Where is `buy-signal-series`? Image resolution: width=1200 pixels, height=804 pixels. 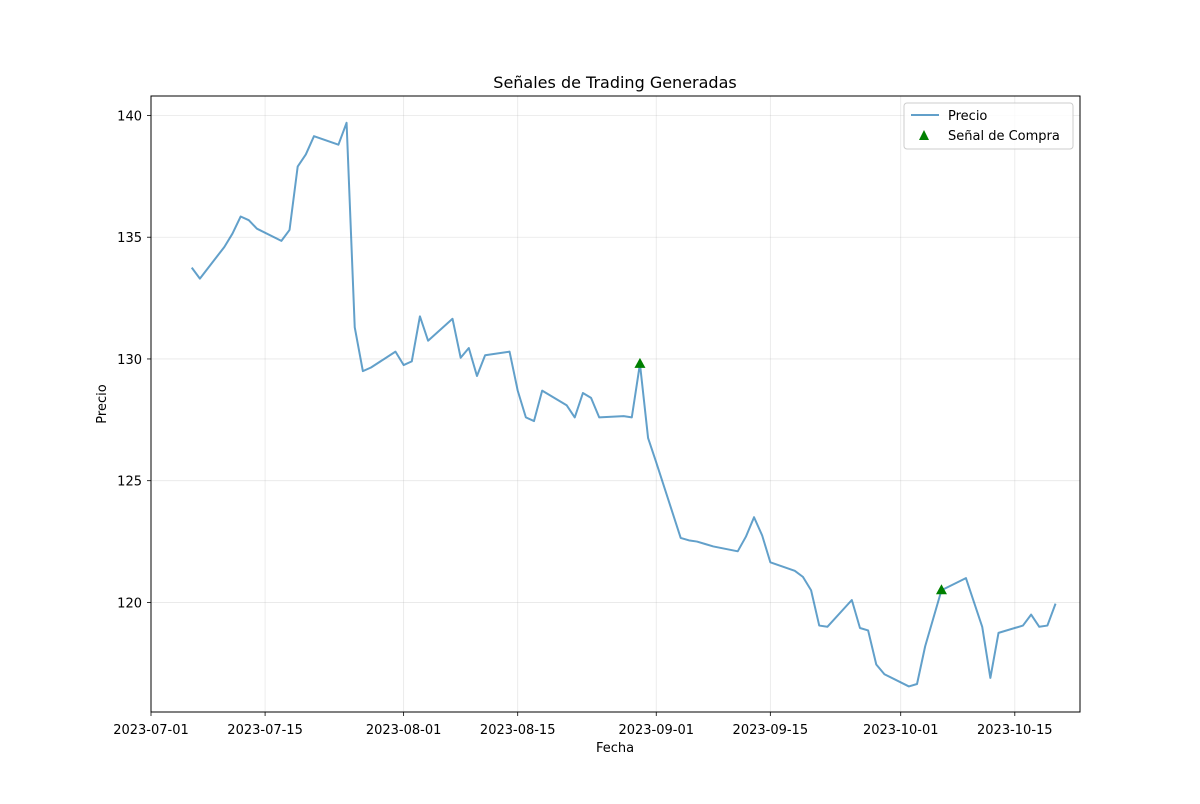
buy-signal-series is located at coordinates (790, 476).